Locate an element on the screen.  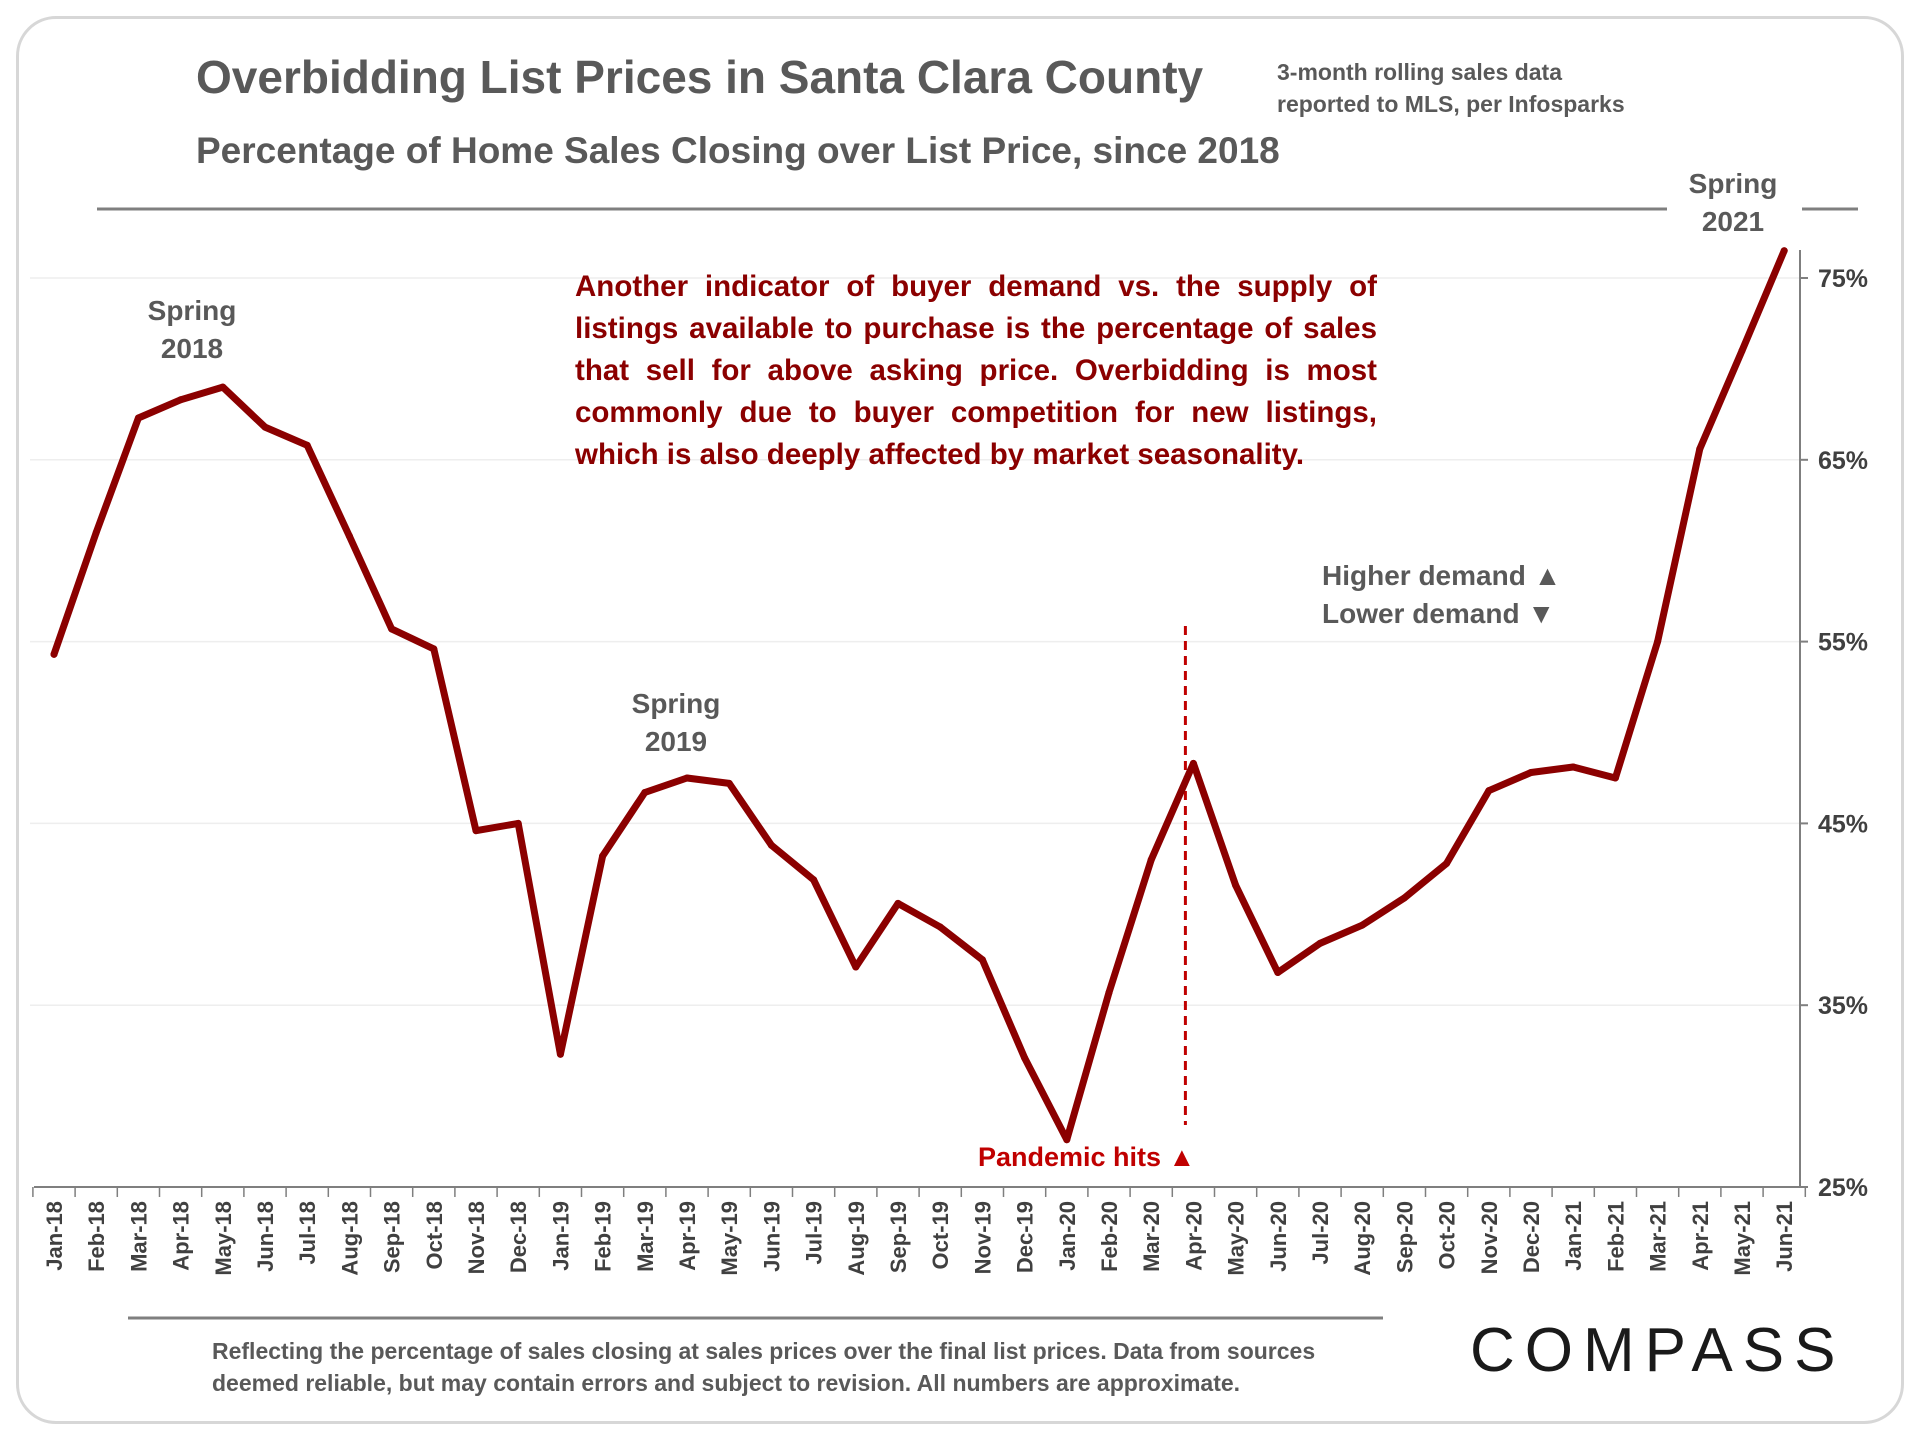
spring-2018-line1: Spring is located at coordinates (192, 310).